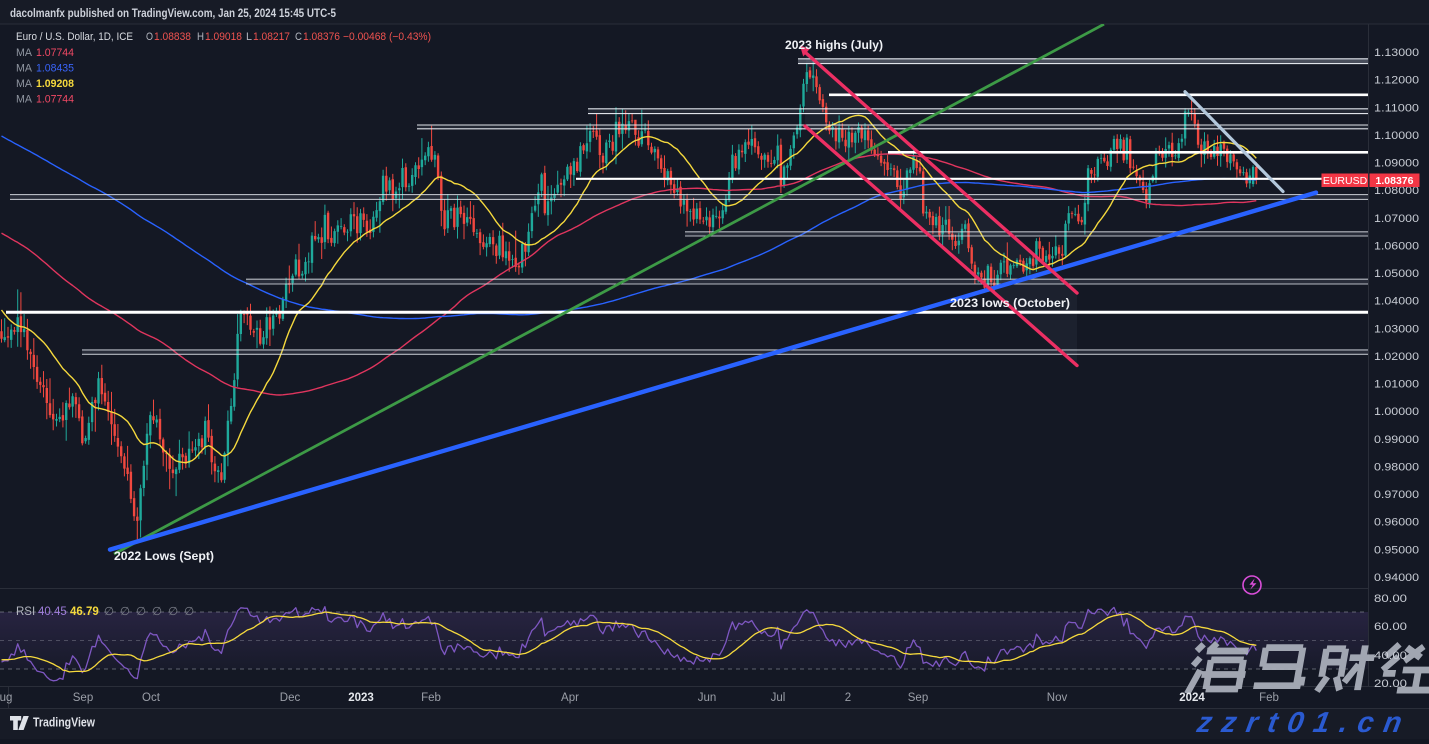 The width and height of the screenshot is (1429, 744). What do you see at coordinates (290, 698) in the screenshot?
I see `svg-text: Dec` at bounding box center [290, 698].